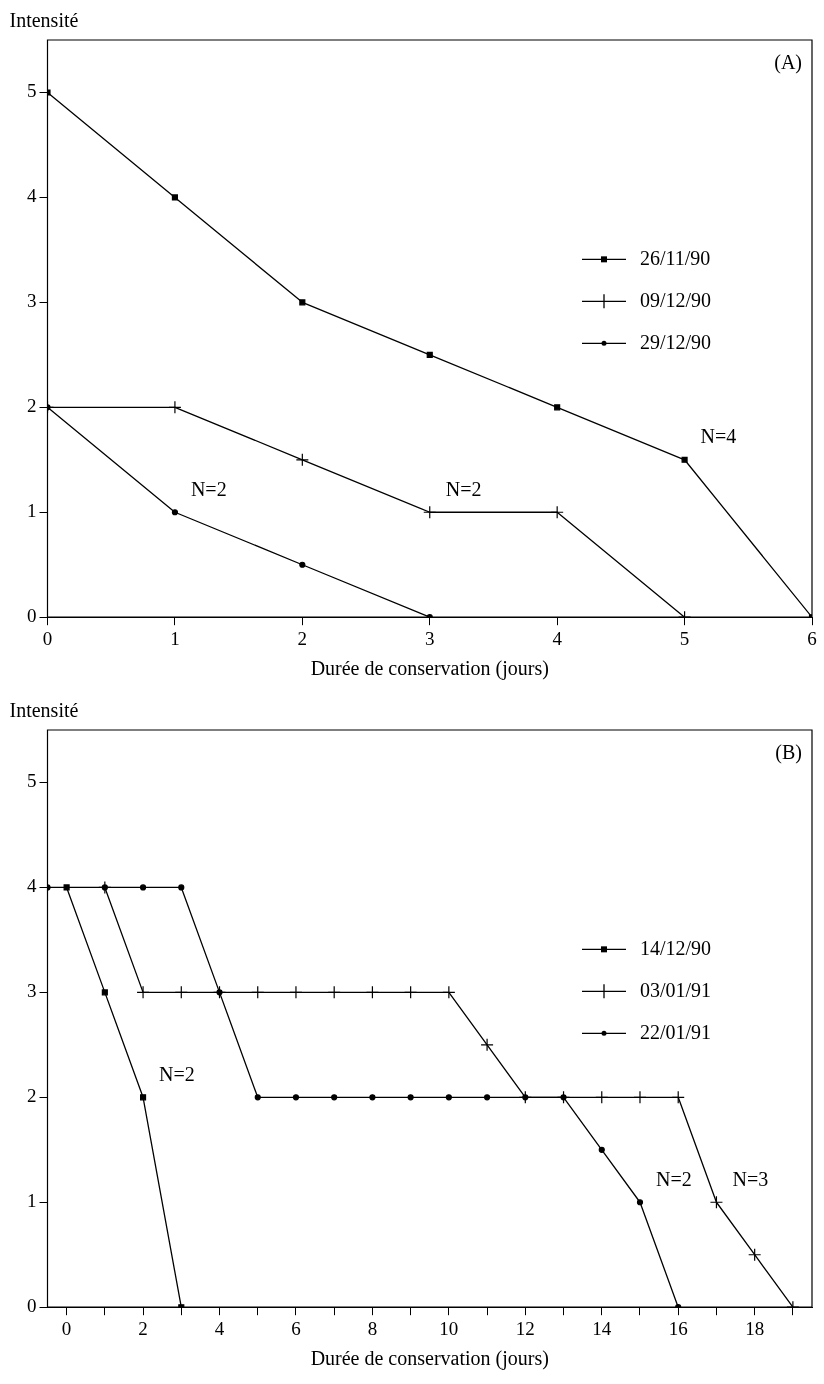 The width and height of the screenshot is (824, 1384). Describe the element at coordinates (602, 1328) in the screenshot. I see `x-tick-label: 14` at that location.